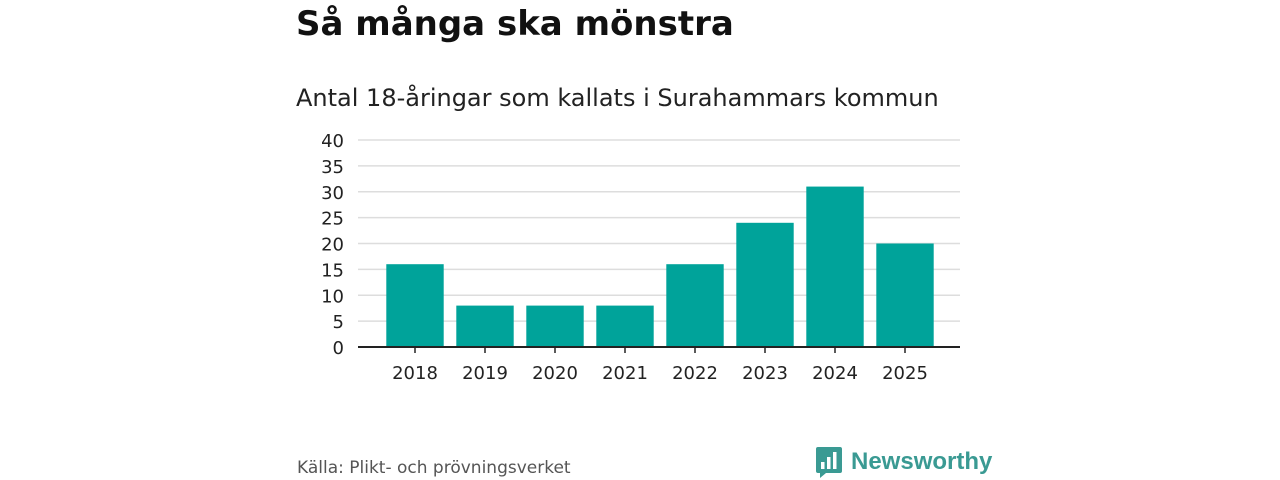  Describe the element at coordinates (338, 348) in the screenshot. I see `y-tick-label: 0` at that location.